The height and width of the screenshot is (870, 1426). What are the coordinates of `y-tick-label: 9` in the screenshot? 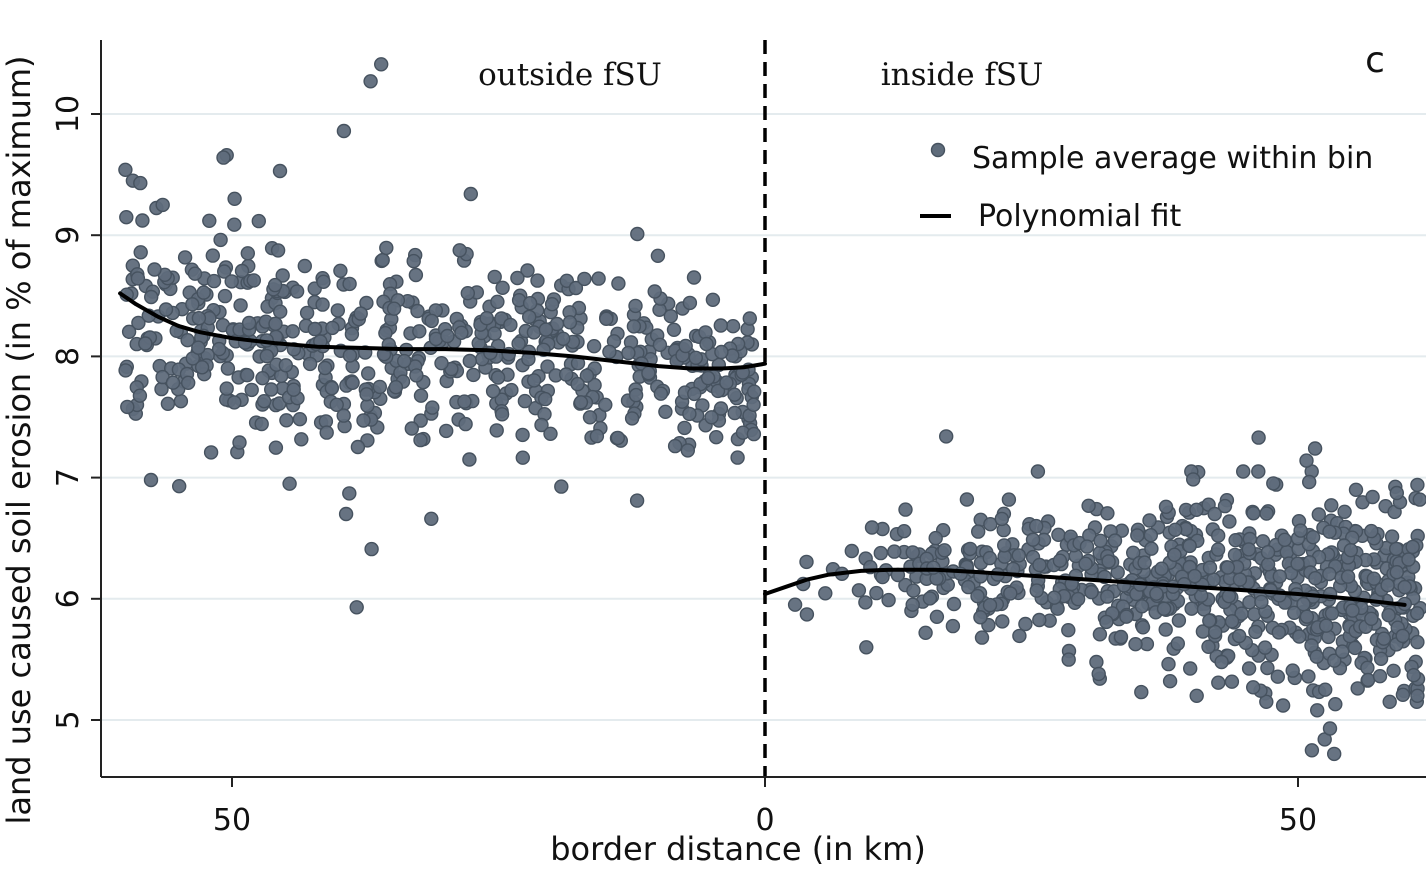 It's located at (68, 235).